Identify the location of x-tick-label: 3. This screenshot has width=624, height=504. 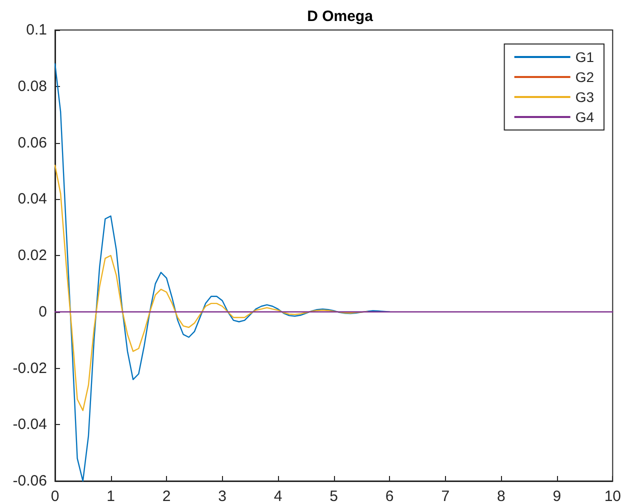
(222, 496).